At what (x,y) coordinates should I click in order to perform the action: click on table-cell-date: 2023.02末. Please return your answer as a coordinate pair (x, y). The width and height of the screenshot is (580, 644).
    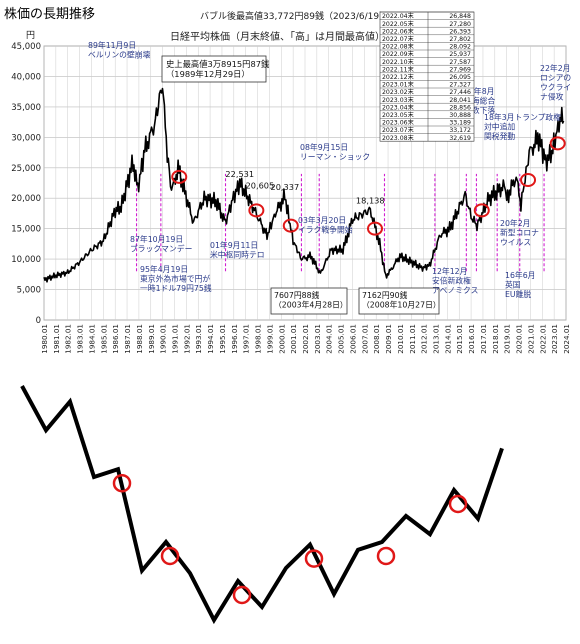
    Looking at the image, I should click on (398, 92).